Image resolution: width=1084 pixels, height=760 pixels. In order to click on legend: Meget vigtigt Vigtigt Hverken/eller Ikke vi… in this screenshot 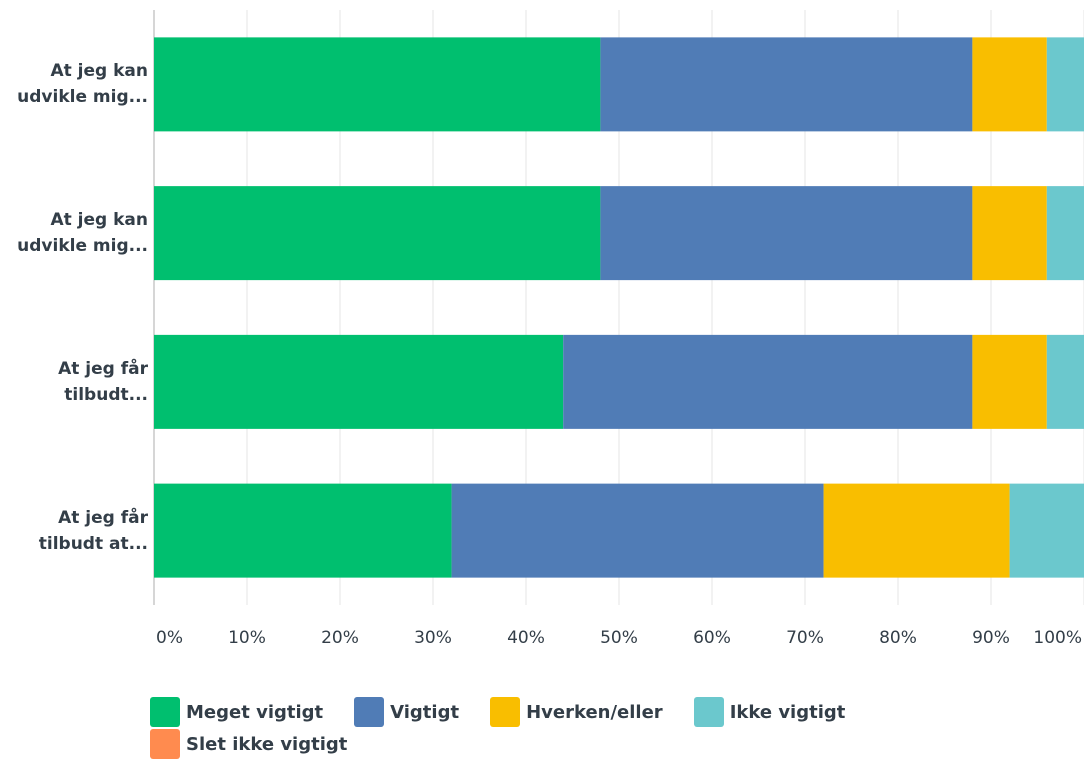, I will do `click(530, 728)`.